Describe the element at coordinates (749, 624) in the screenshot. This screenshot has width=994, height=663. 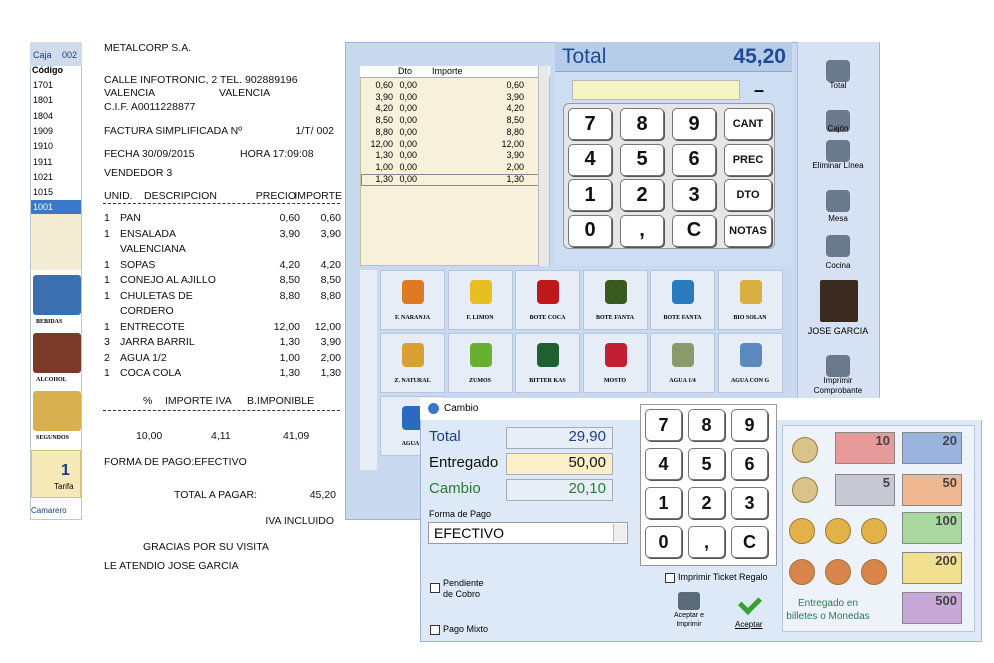
I see `button-label: Aceptar` at that location.